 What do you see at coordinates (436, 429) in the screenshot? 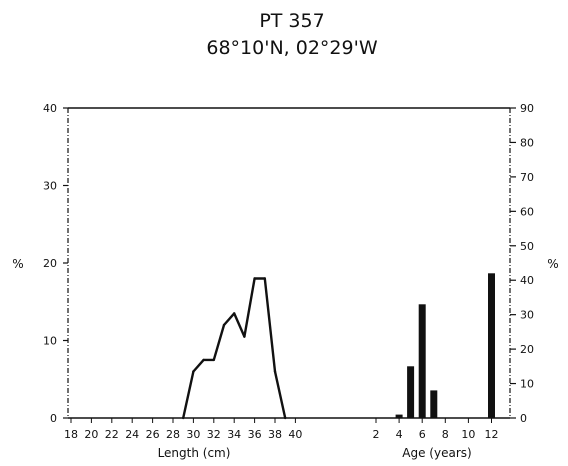
I see `age-axis: 2 4 6 8 10 12` at bounding box center [436, 429].